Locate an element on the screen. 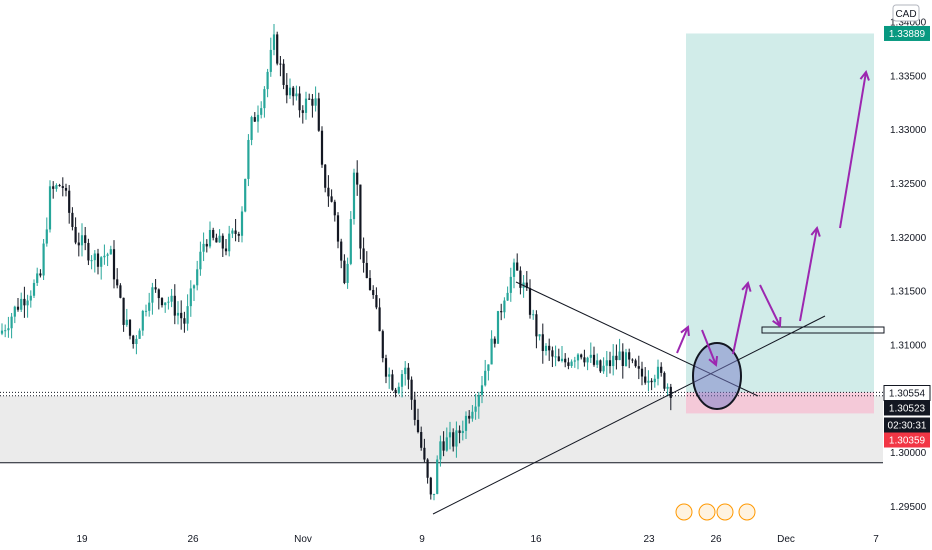  economic-events is located at coordinates (715, 512).